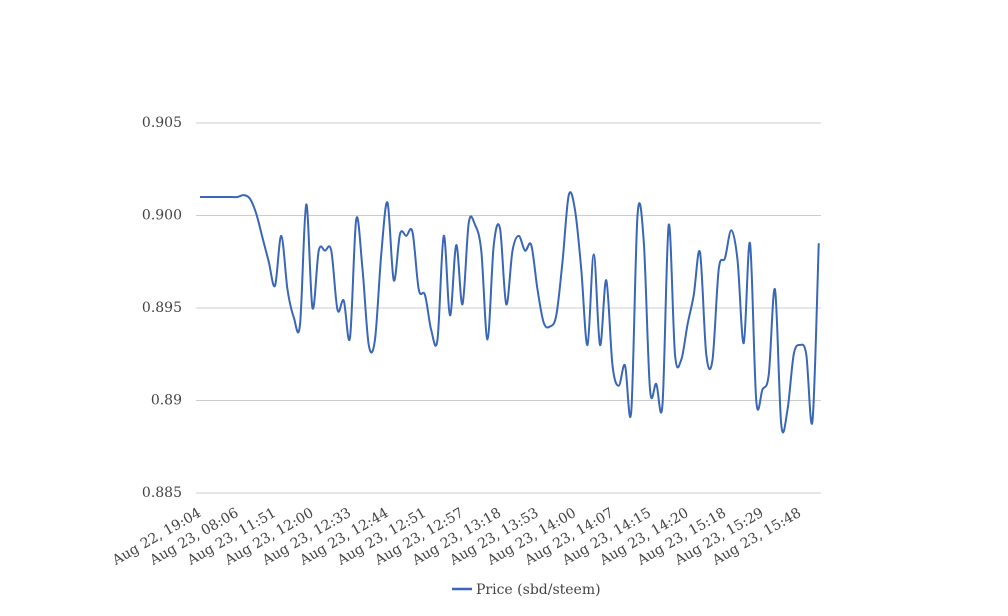 The height and width of the screenshot is (616, 1008). I want to click on y-tick-label: 0.89, so click(166, 401).